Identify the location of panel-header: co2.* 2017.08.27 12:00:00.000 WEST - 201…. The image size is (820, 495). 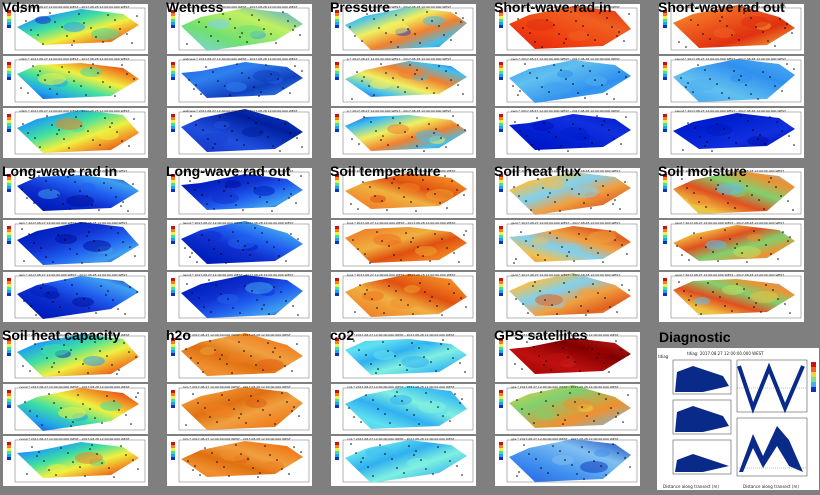
(401, 335).